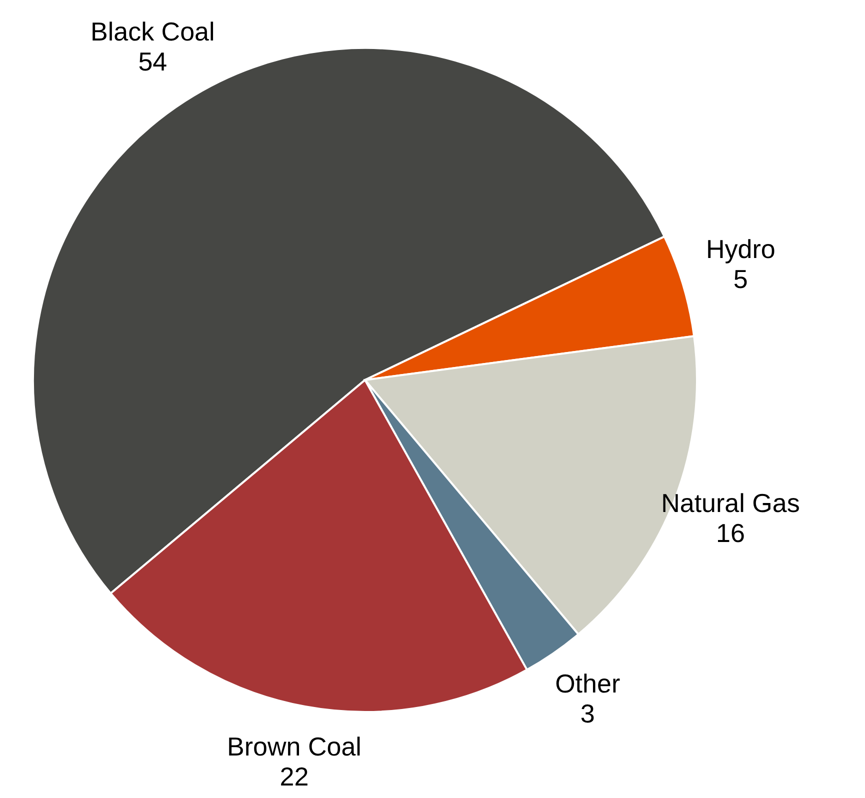 Image resolution: width=865 pixels, height=798 pixels. What do you see at coordinates (152, 31) in the screenshot?
I see `slice-label: Black Coal` at bounding box center [152, 31].